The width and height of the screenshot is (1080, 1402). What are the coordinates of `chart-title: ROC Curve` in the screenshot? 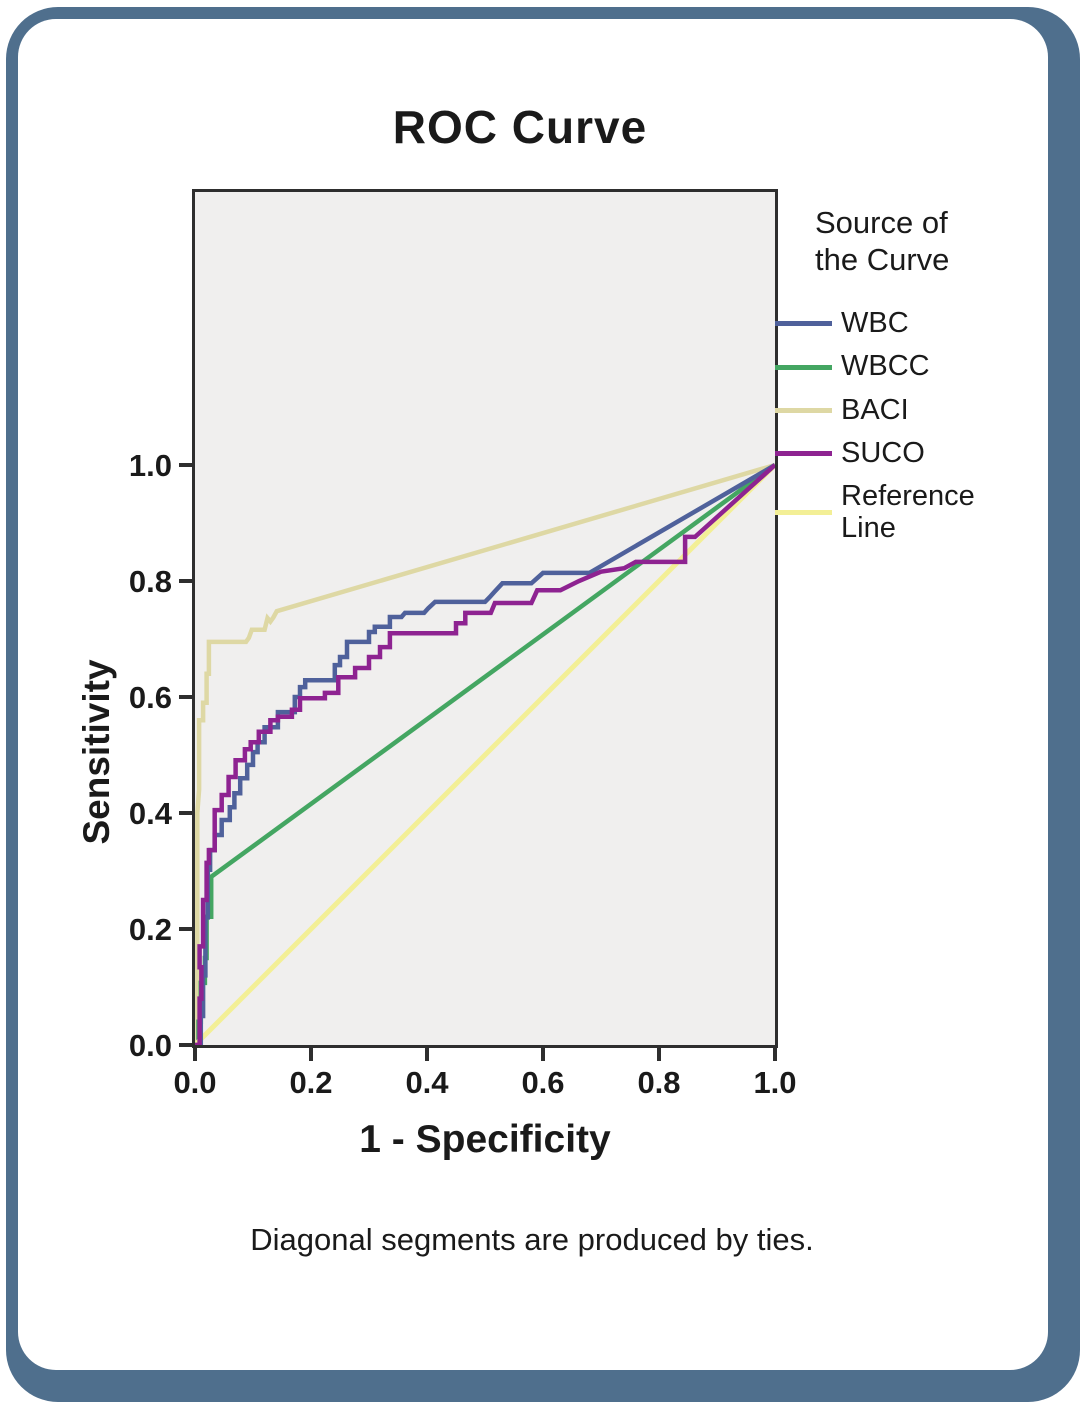 It's located at (520, 127).